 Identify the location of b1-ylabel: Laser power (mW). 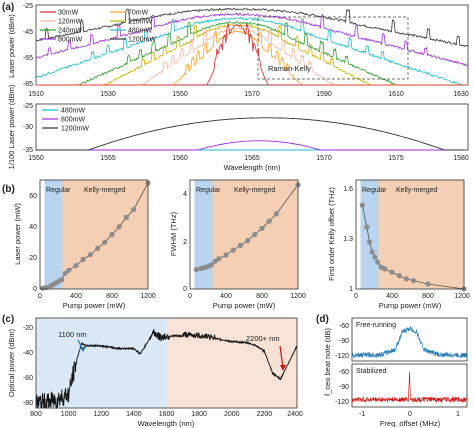
(17, 234).